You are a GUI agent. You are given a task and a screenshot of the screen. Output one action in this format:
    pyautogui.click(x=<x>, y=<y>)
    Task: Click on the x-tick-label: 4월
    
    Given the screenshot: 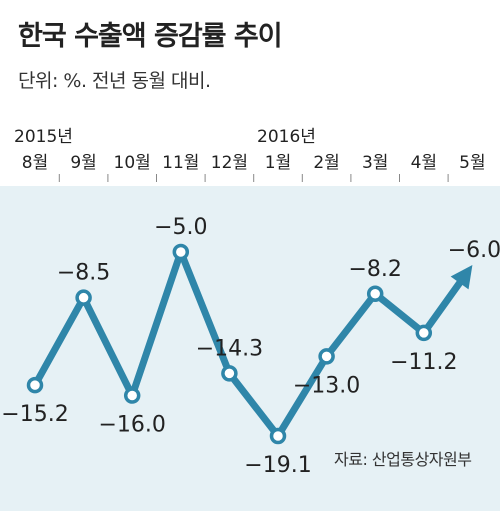 What is the action you would take?
    pyautogui.click(x=424, y=163)
    